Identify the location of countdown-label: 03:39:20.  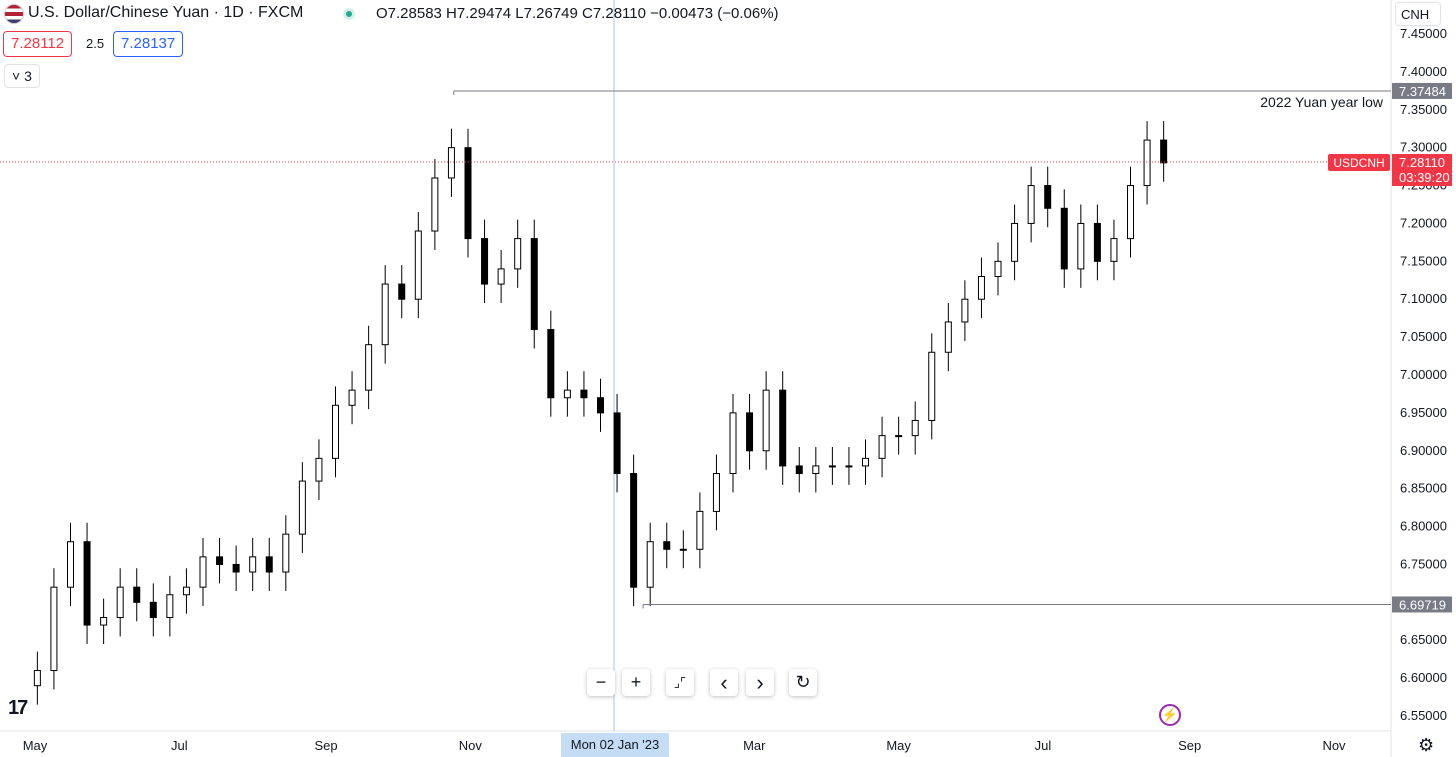
(1424, 177).